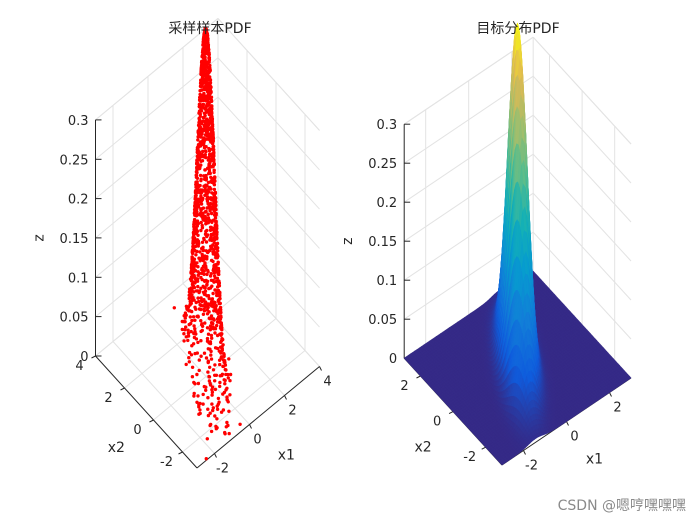  Describe the element at coordinates (93, 357) in the screenshot. I see `x2-tick-mark` at that location.